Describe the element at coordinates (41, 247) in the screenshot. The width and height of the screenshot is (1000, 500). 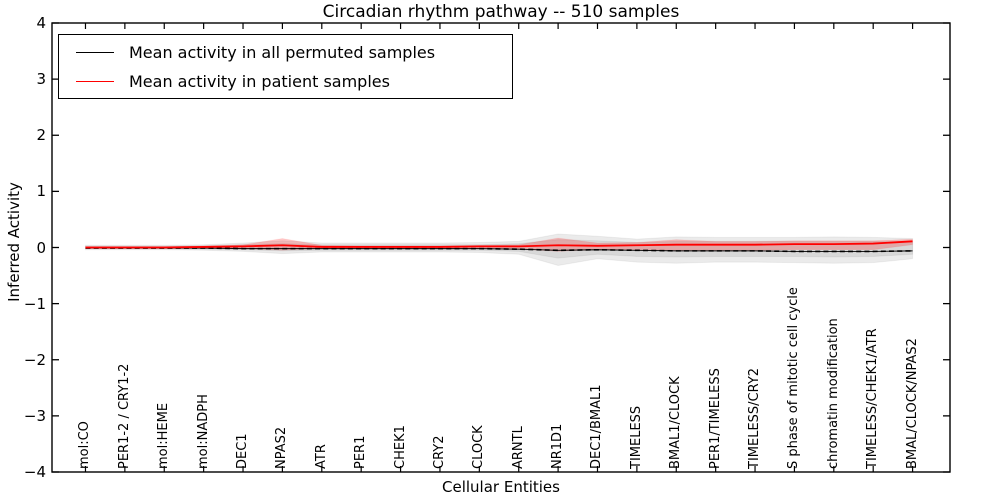
I see `y-tick-label: 0` at that location.